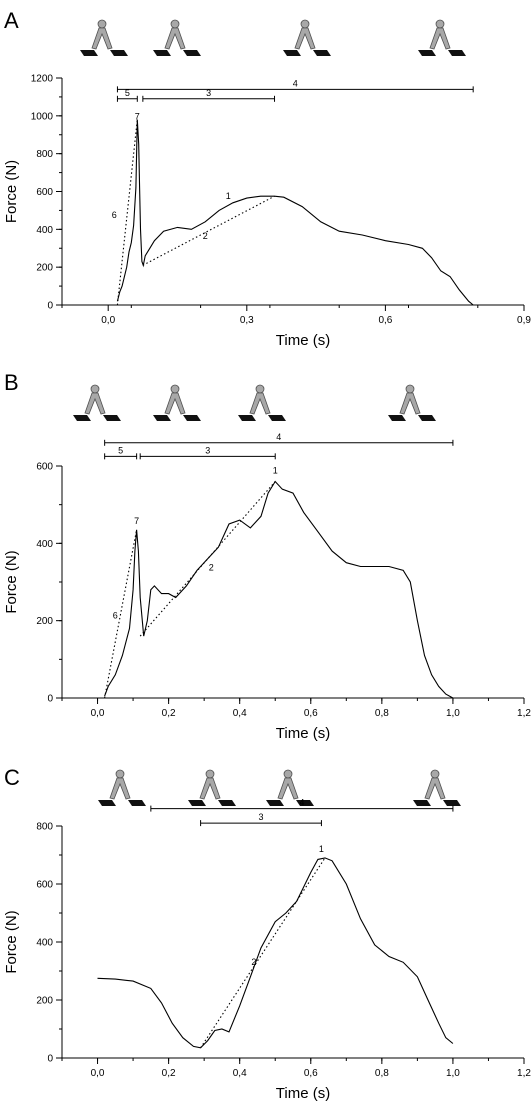 The height and width of the screenshot is (1105, 531). Describe the element at coordinates (44, 943) in the screenshot. I see `y-tick-label-c: 400` at that location.